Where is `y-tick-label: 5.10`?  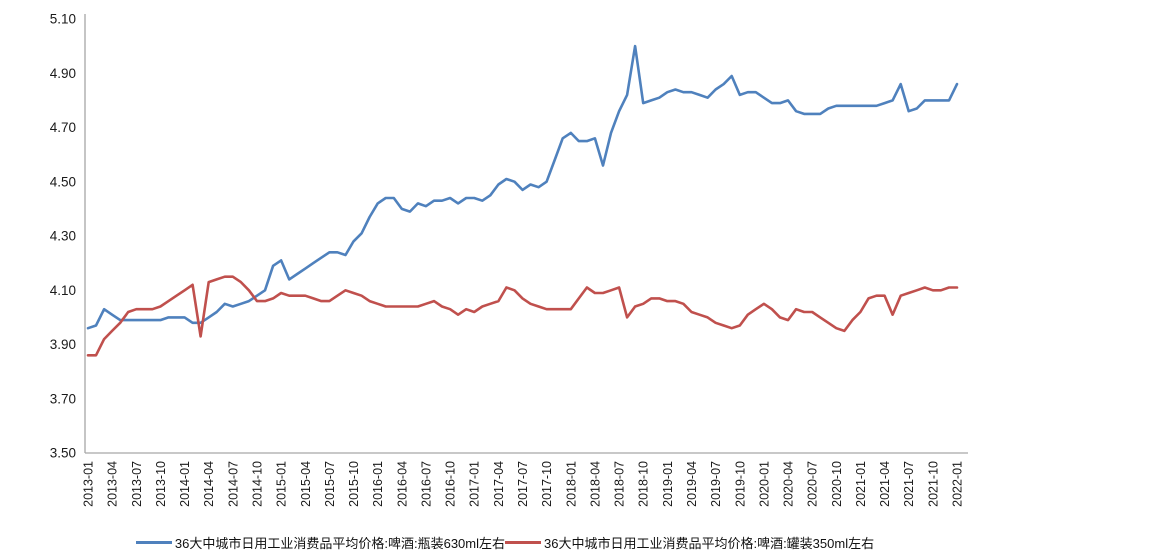
y-tick-label: 5.10 is located at coordinates (63, 19).